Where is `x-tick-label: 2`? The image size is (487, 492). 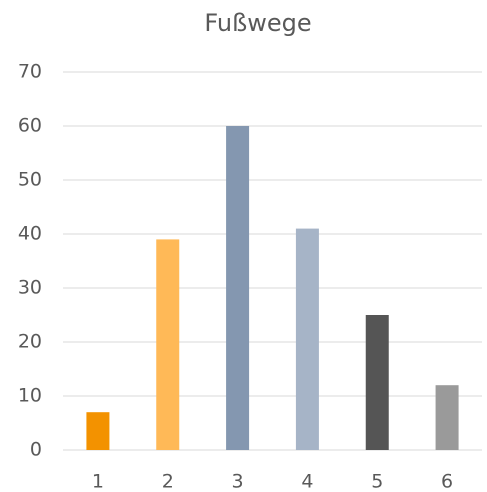 x-tick-label: 2 is located at coordinates (168, 481).